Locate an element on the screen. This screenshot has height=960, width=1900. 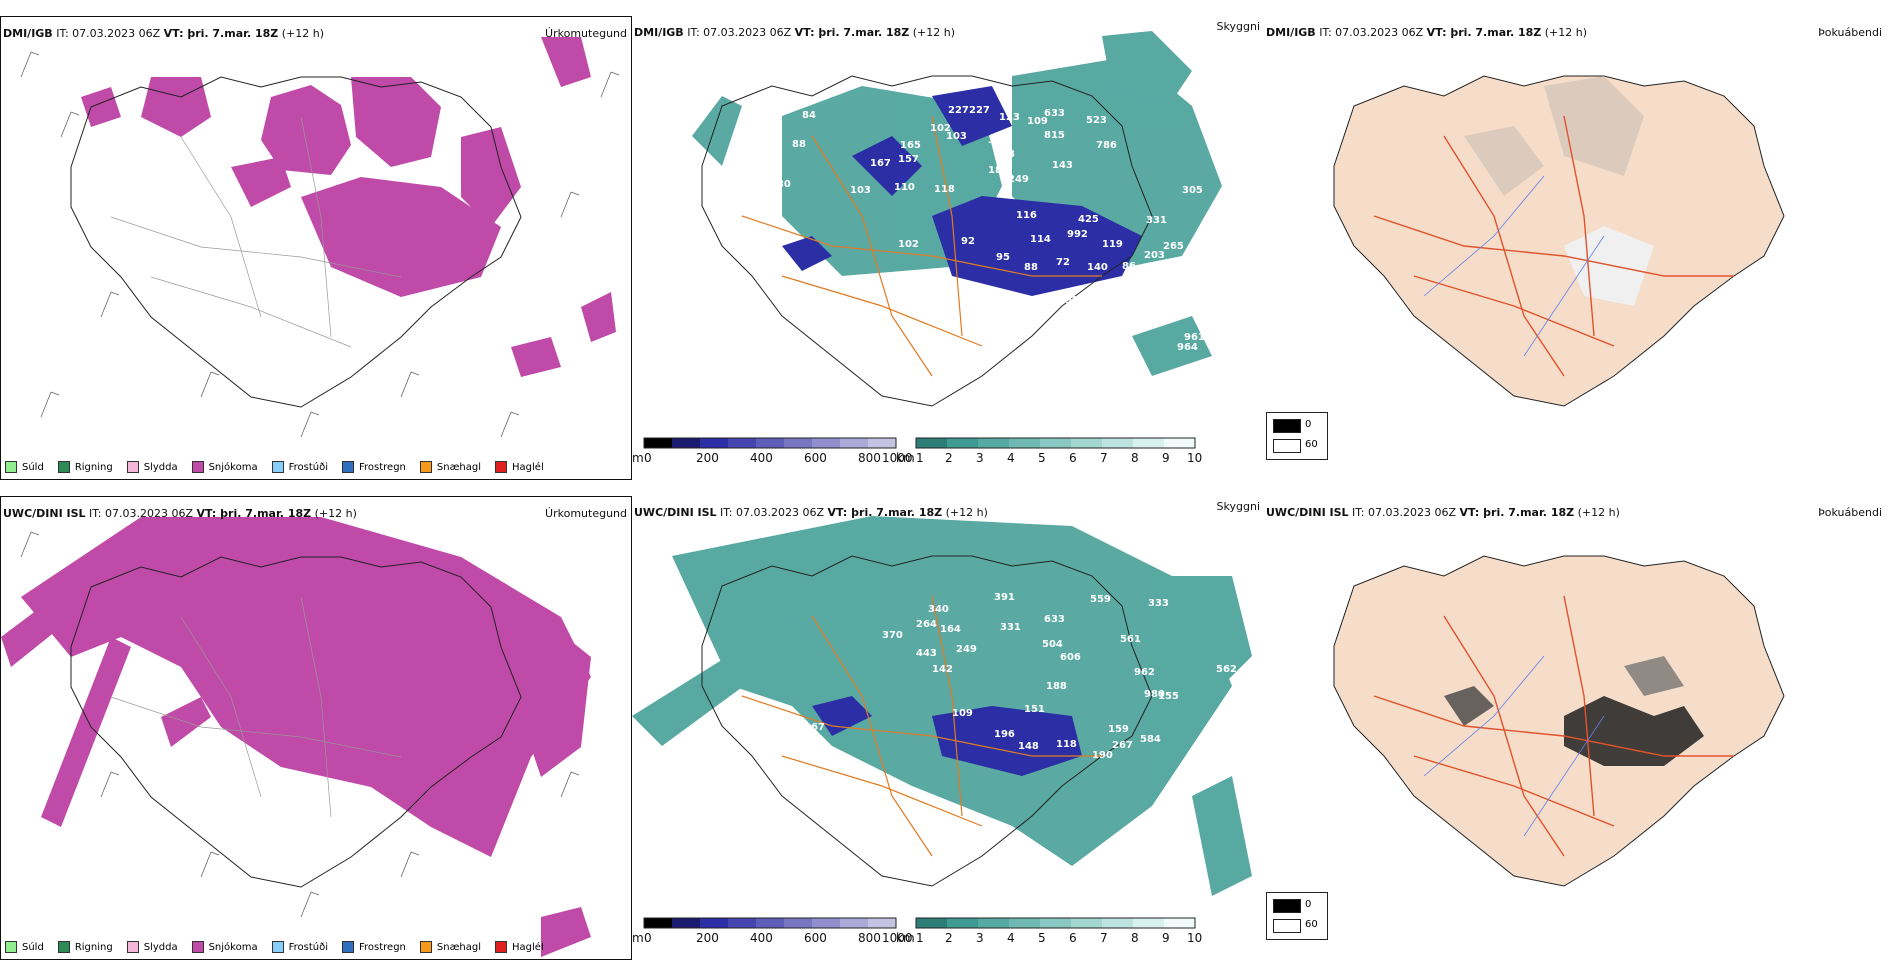
precip-map-uwc is located at coordinates (296, 737).